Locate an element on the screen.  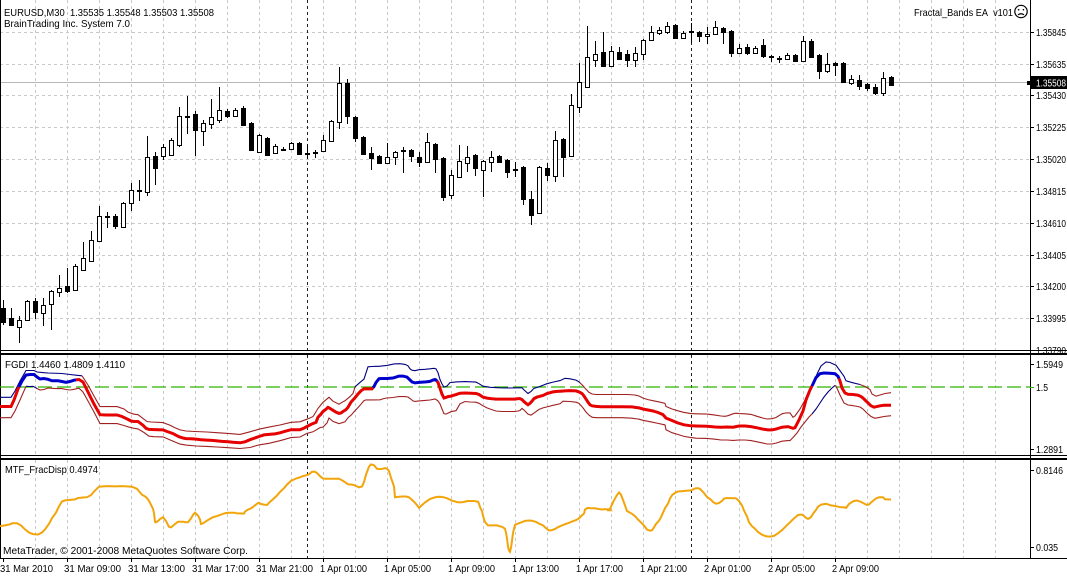
svg-text: 31 Mar 21:00 is located at coordinates (284, 569).